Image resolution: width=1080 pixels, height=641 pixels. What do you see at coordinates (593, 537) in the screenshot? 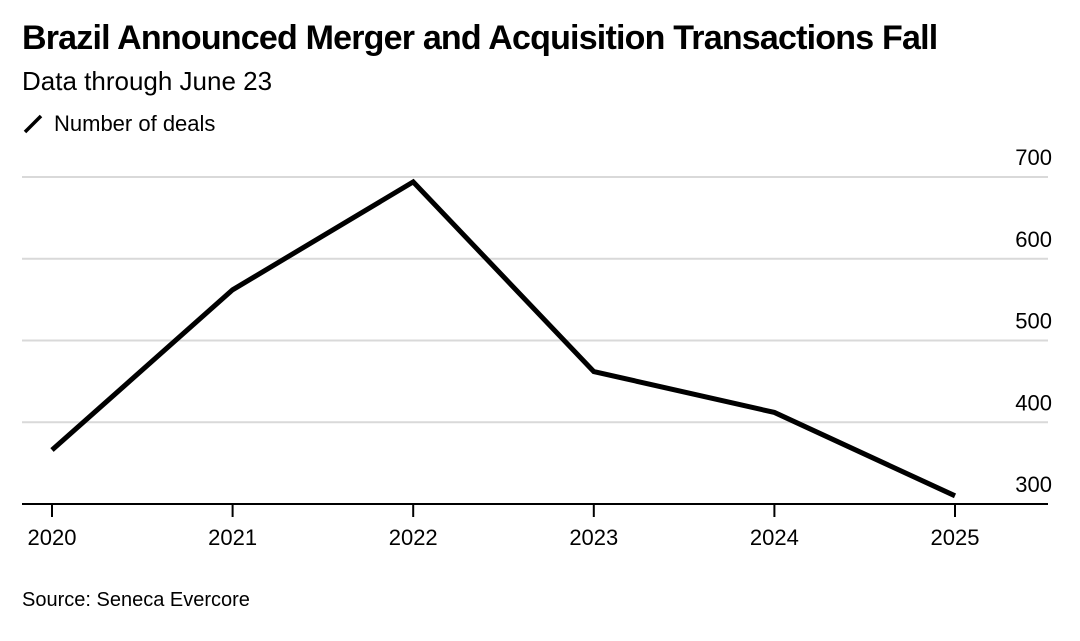
I see `x-tick-label-2023: 2023` at bounding box center [593, 537].